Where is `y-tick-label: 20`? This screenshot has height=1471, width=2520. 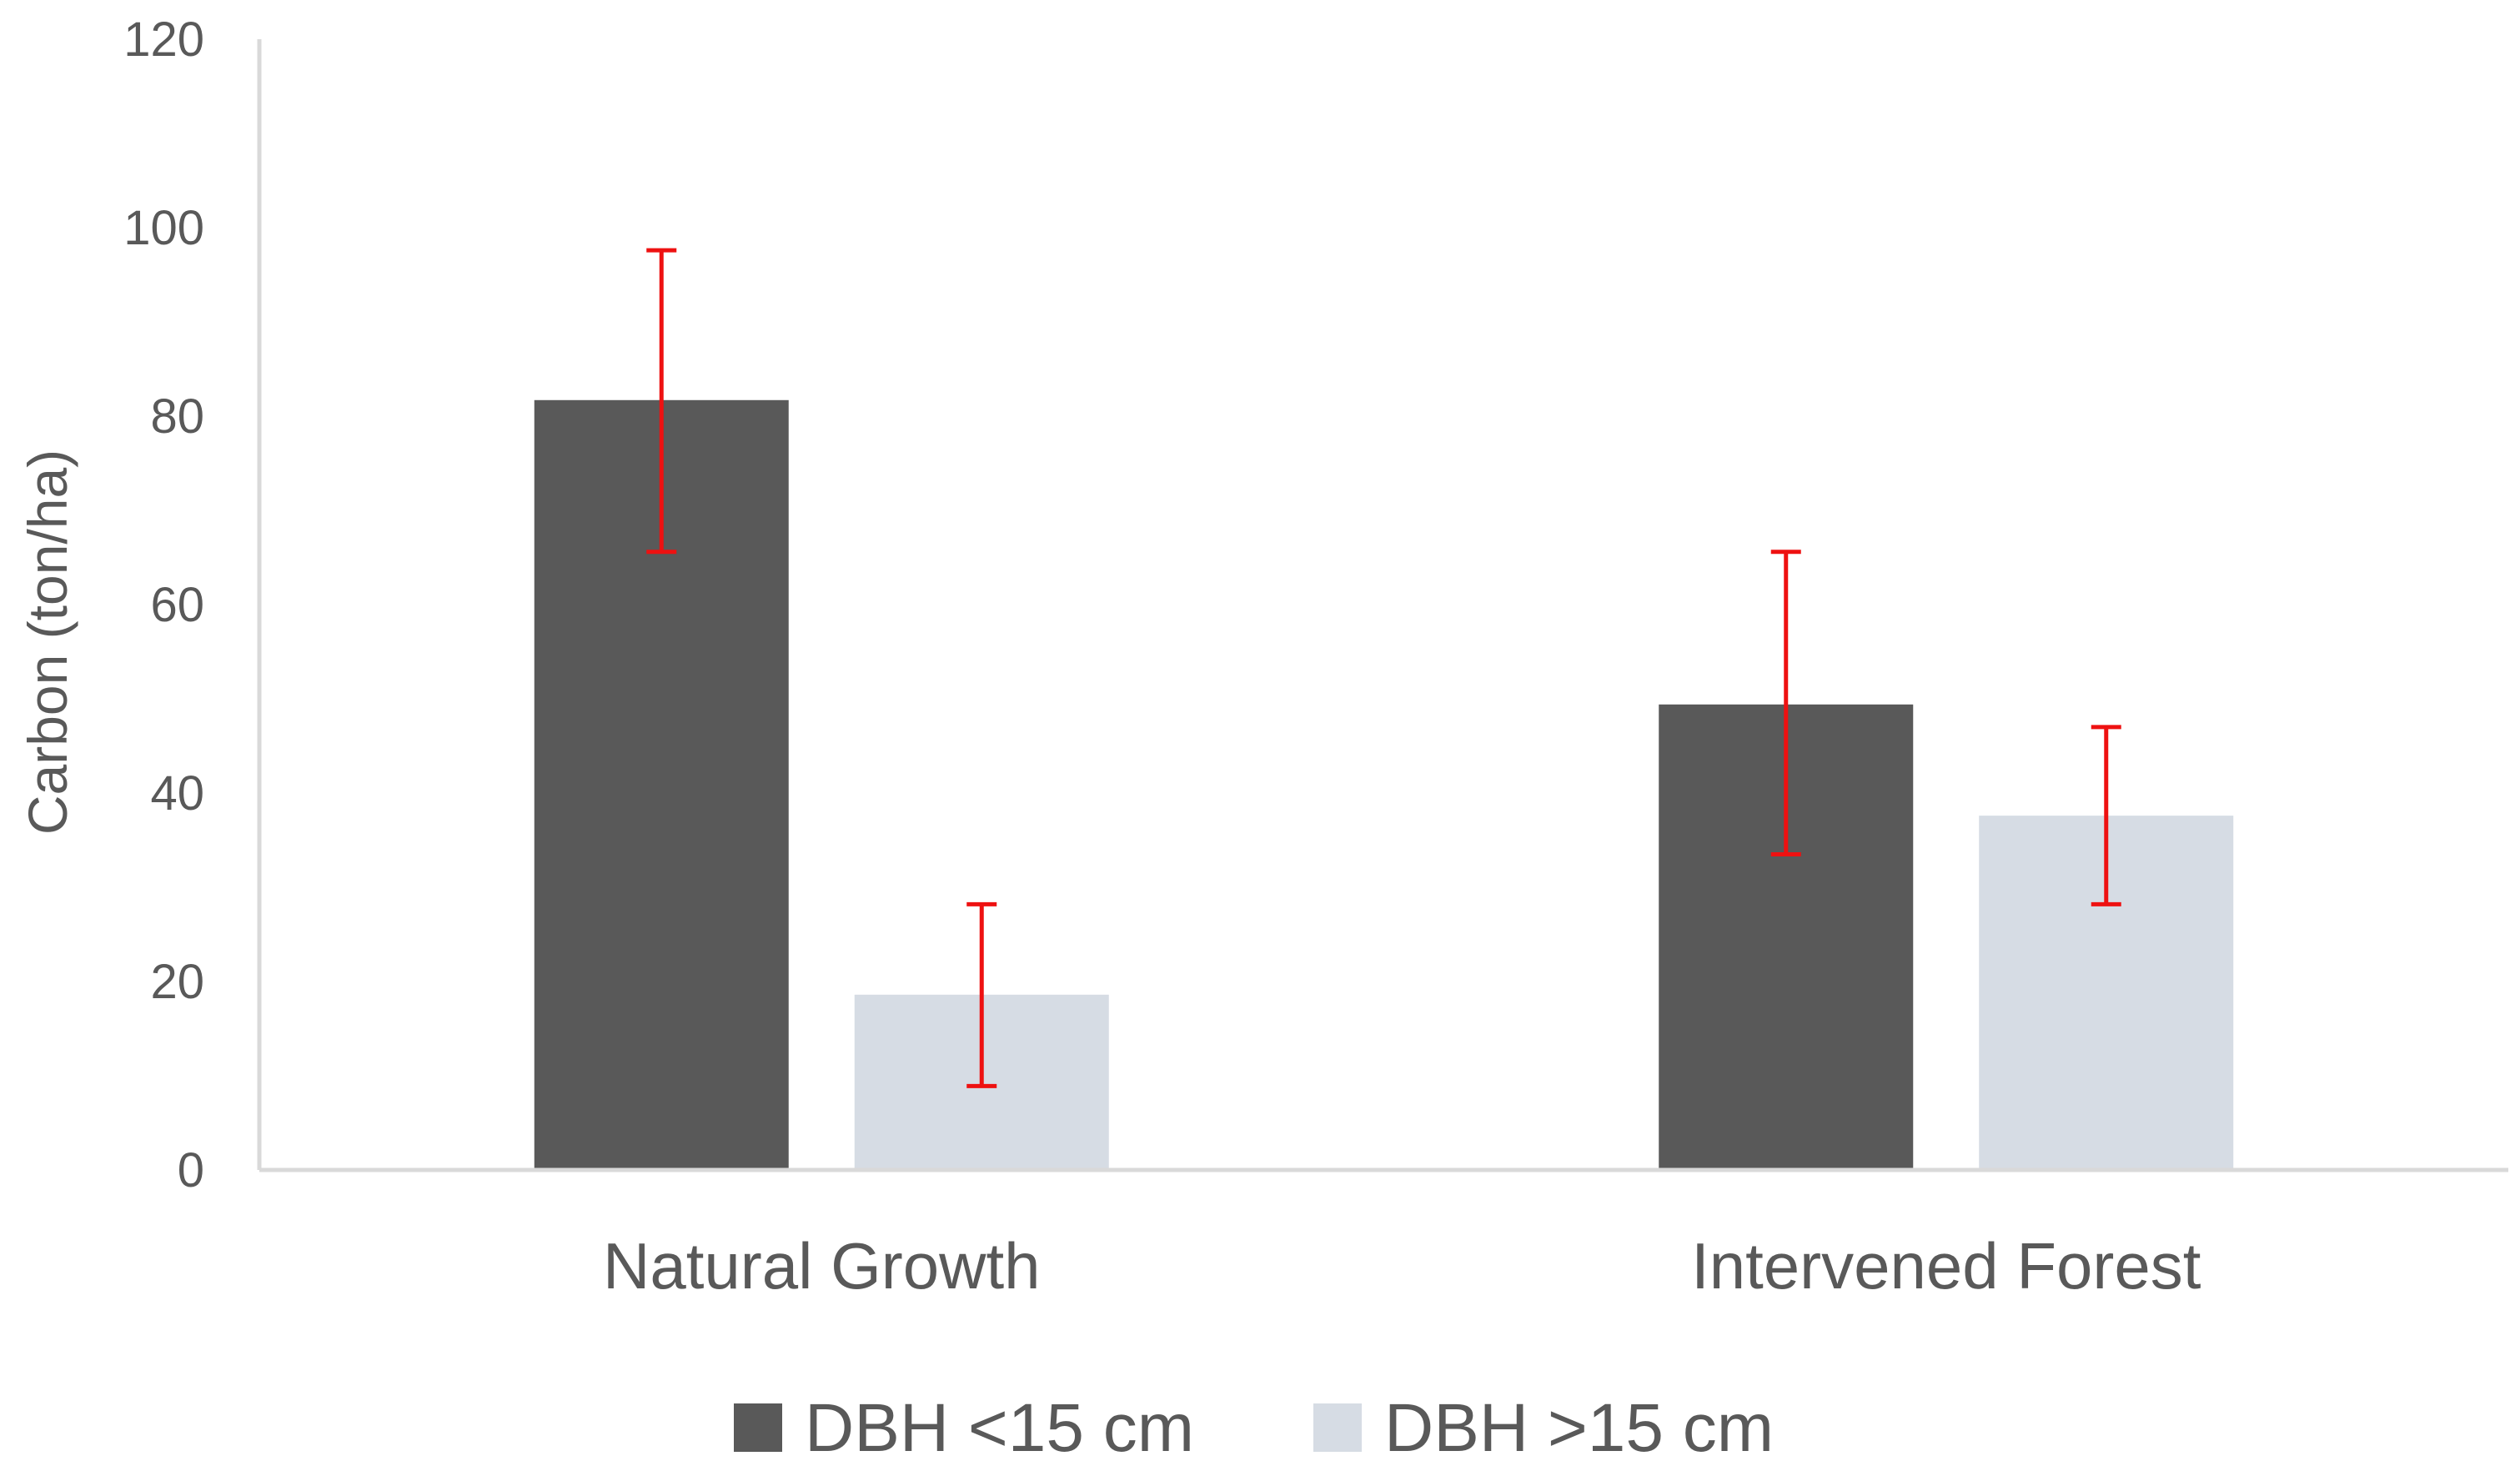
y-tick-label: 20 is located at coordinates (177, 982).